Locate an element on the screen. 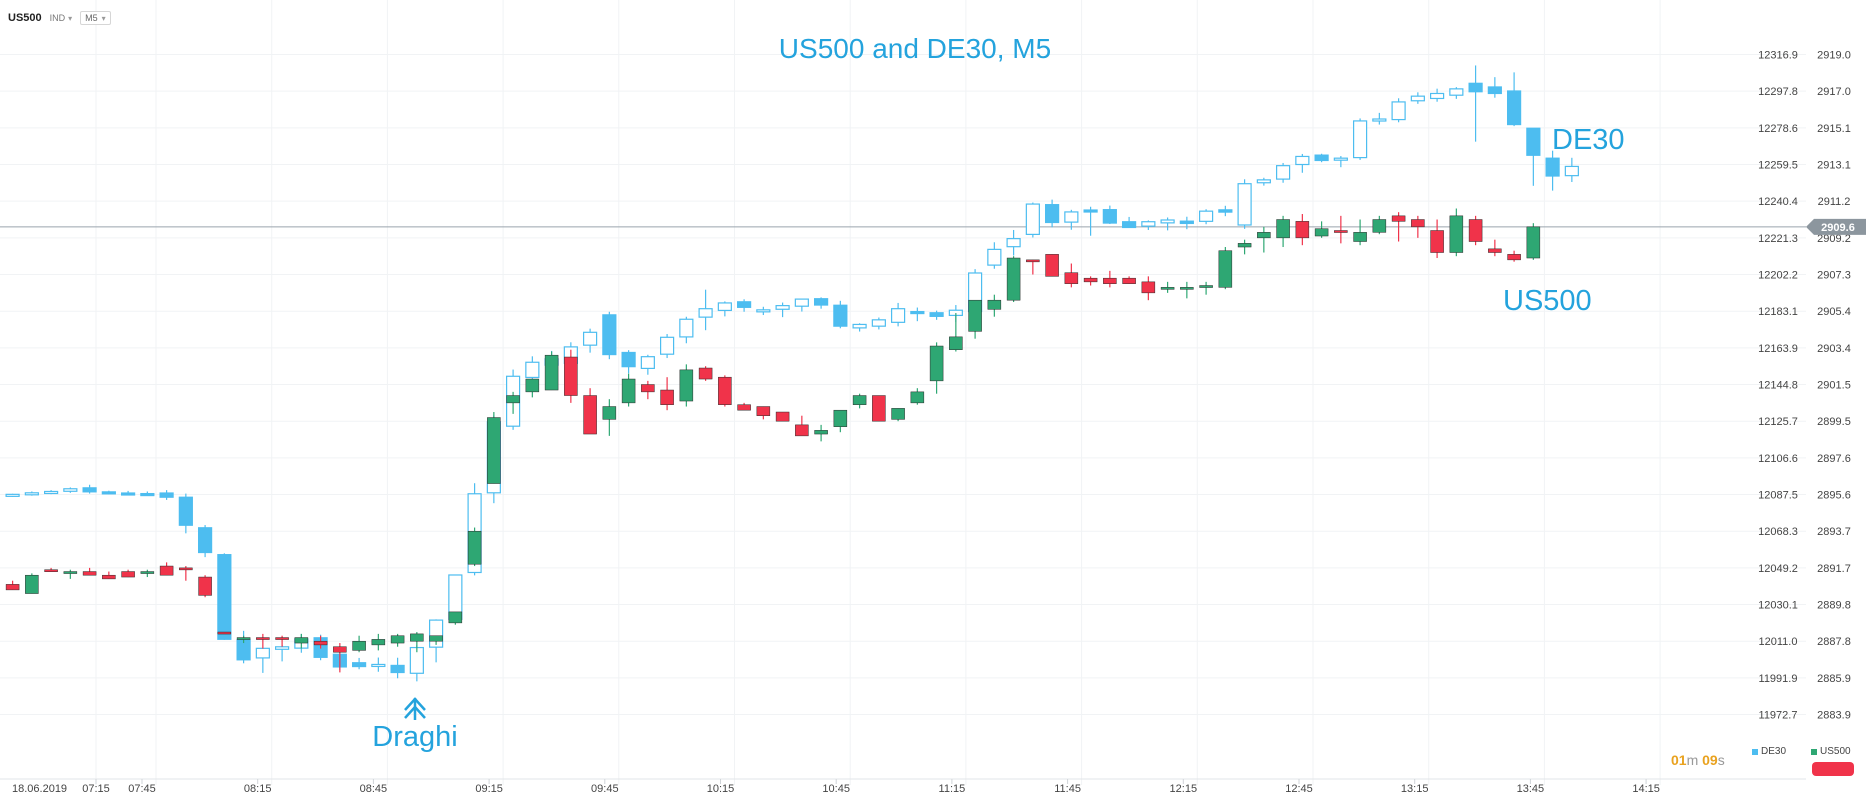 The height and width of the screenshot is (805, 1866). symbol-name: US500 is located at coordinates (25, 18).